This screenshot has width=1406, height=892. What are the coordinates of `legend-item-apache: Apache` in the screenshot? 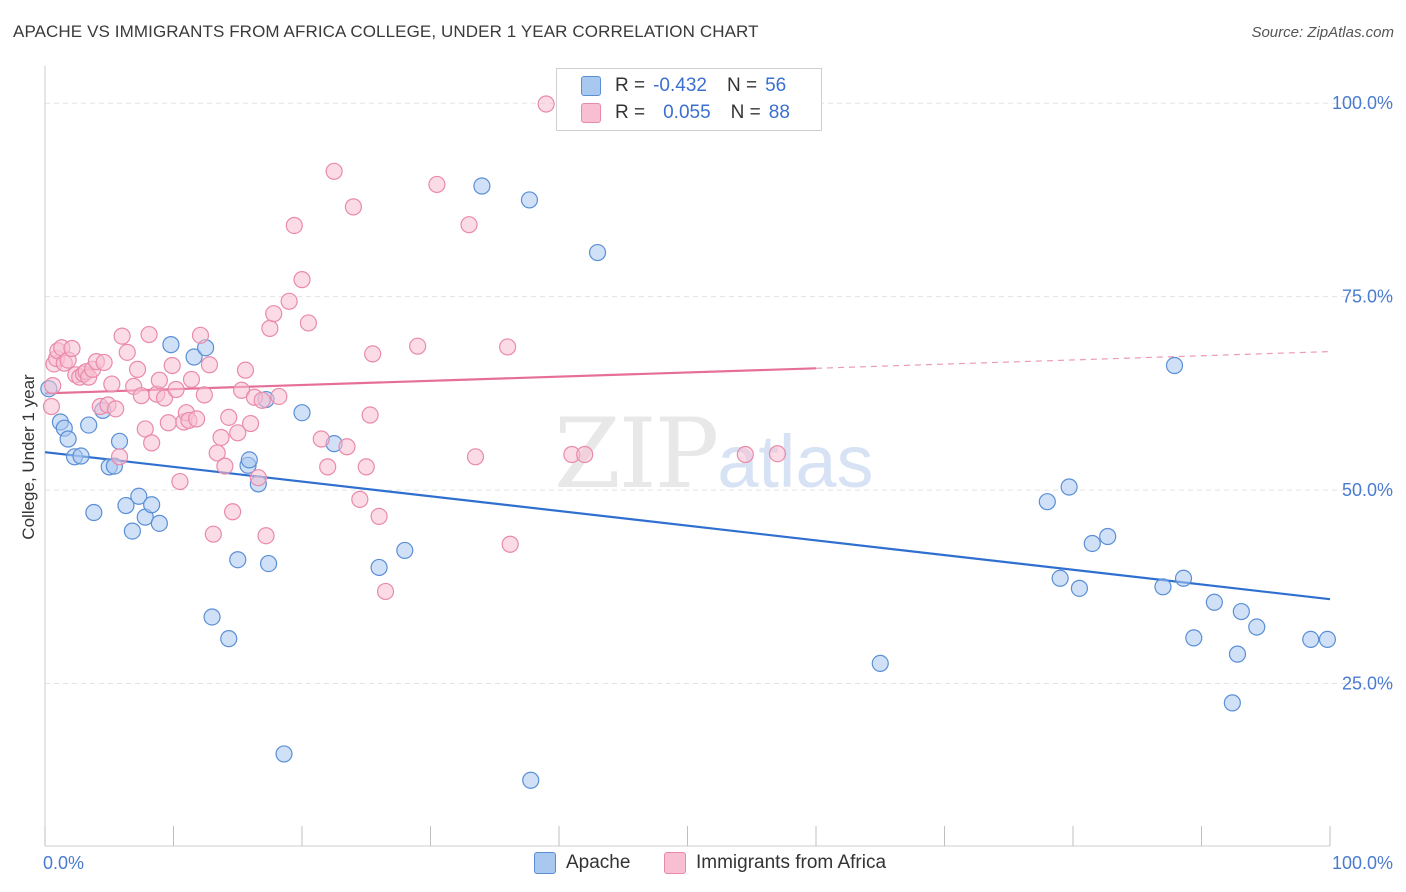 It's located at (582, 863).